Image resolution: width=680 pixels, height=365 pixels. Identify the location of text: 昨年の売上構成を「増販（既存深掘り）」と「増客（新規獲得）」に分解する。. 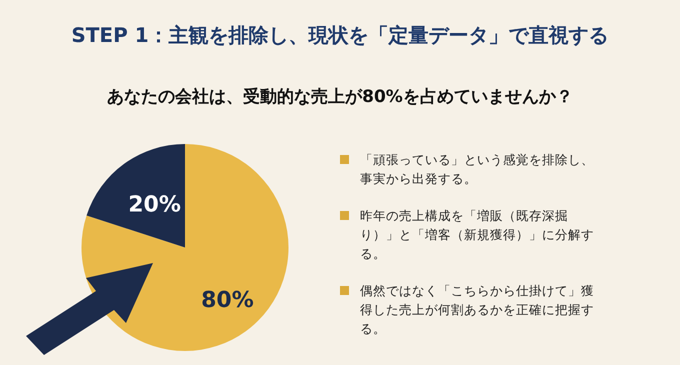
(477, 235).